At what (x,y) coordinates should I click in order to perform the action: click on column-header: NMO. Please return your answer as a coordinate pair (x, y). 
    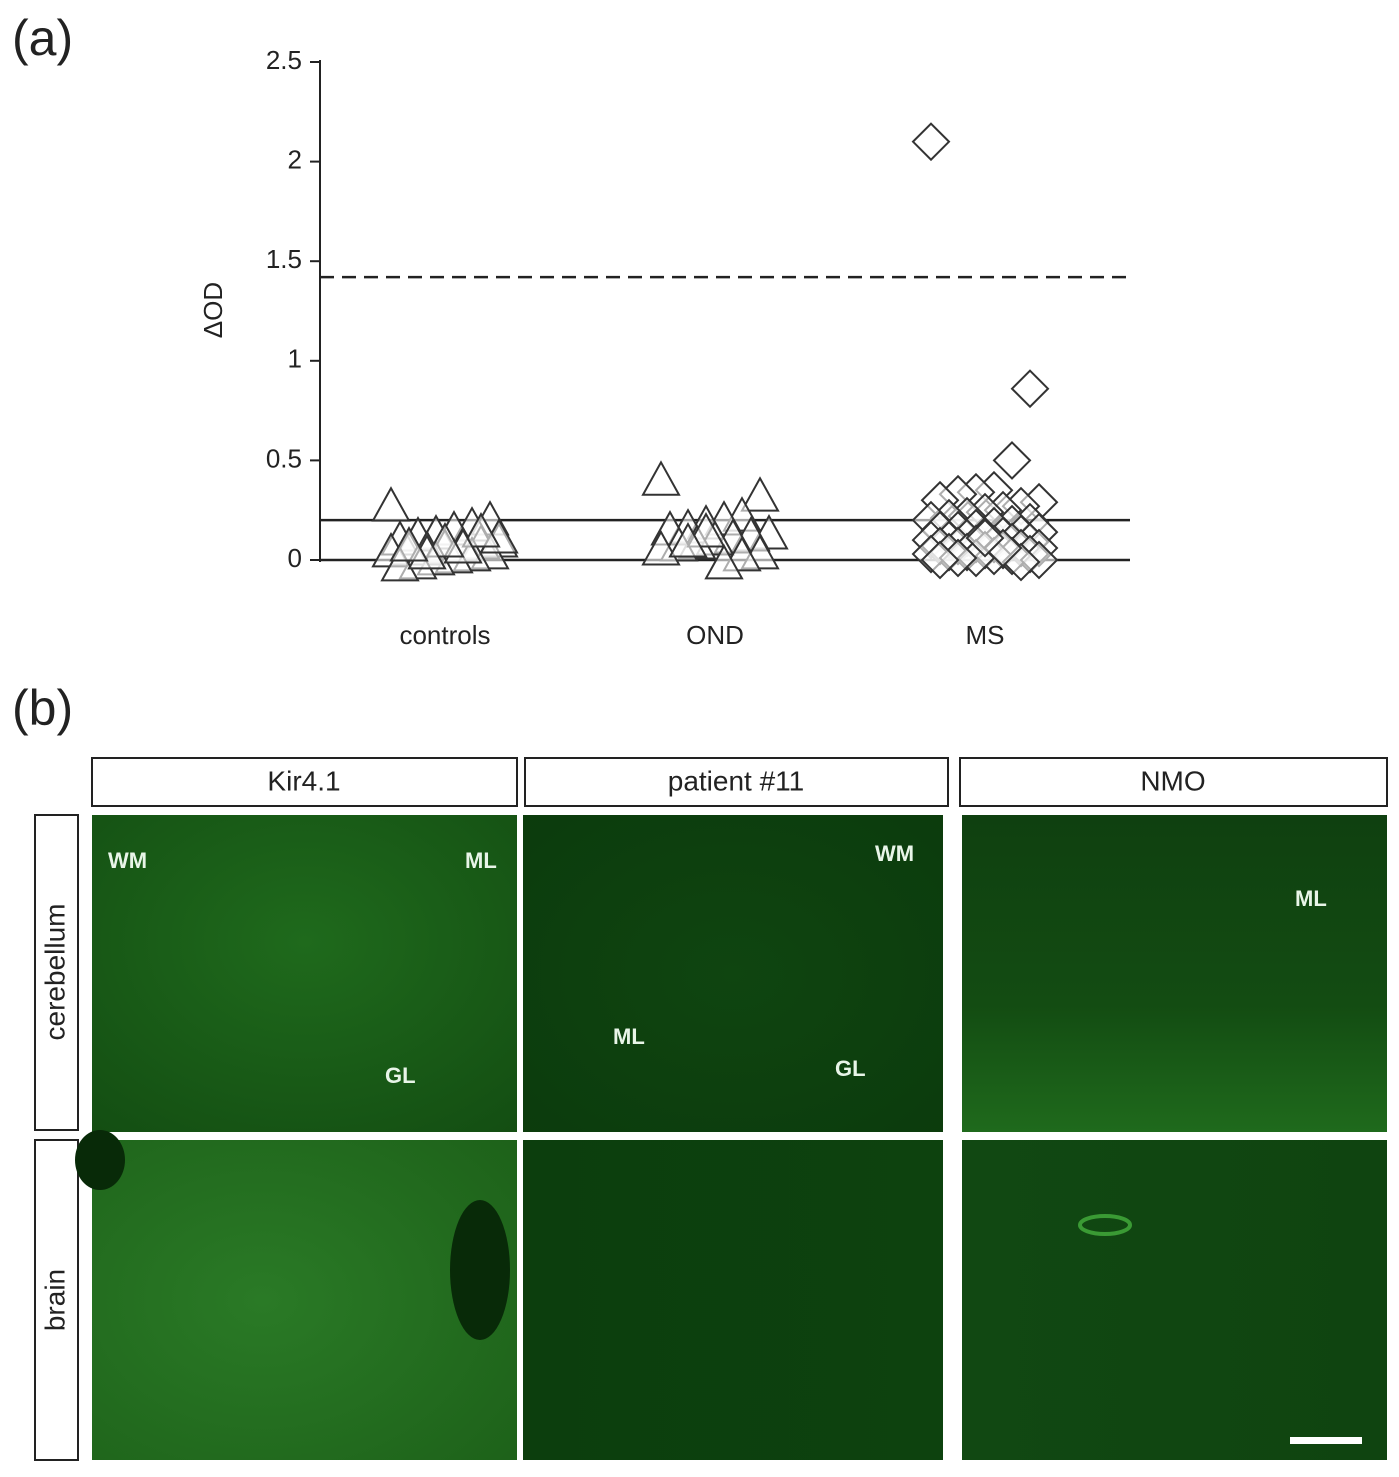
    Looking at the image, I should click on (1172, 780).